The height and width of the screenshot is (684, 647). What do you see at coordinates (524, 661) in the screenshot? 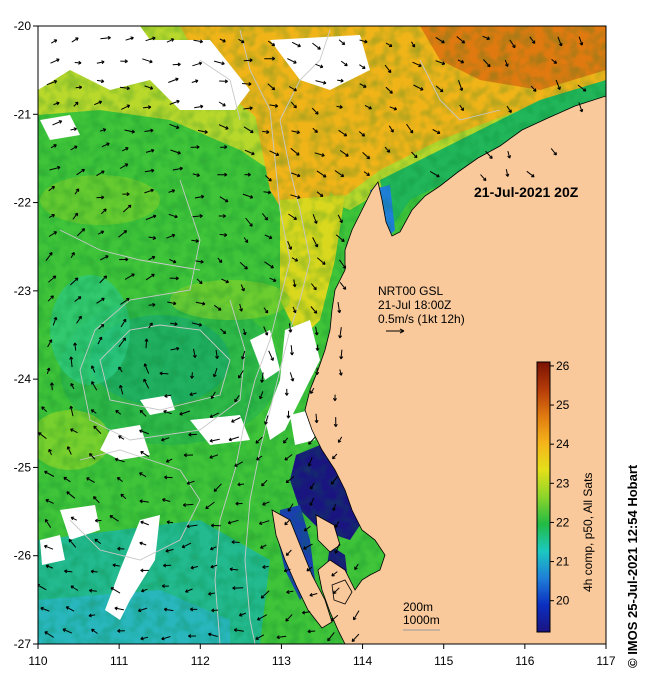
I see `x-tick-label: 116` at bounding box center [524, 661].